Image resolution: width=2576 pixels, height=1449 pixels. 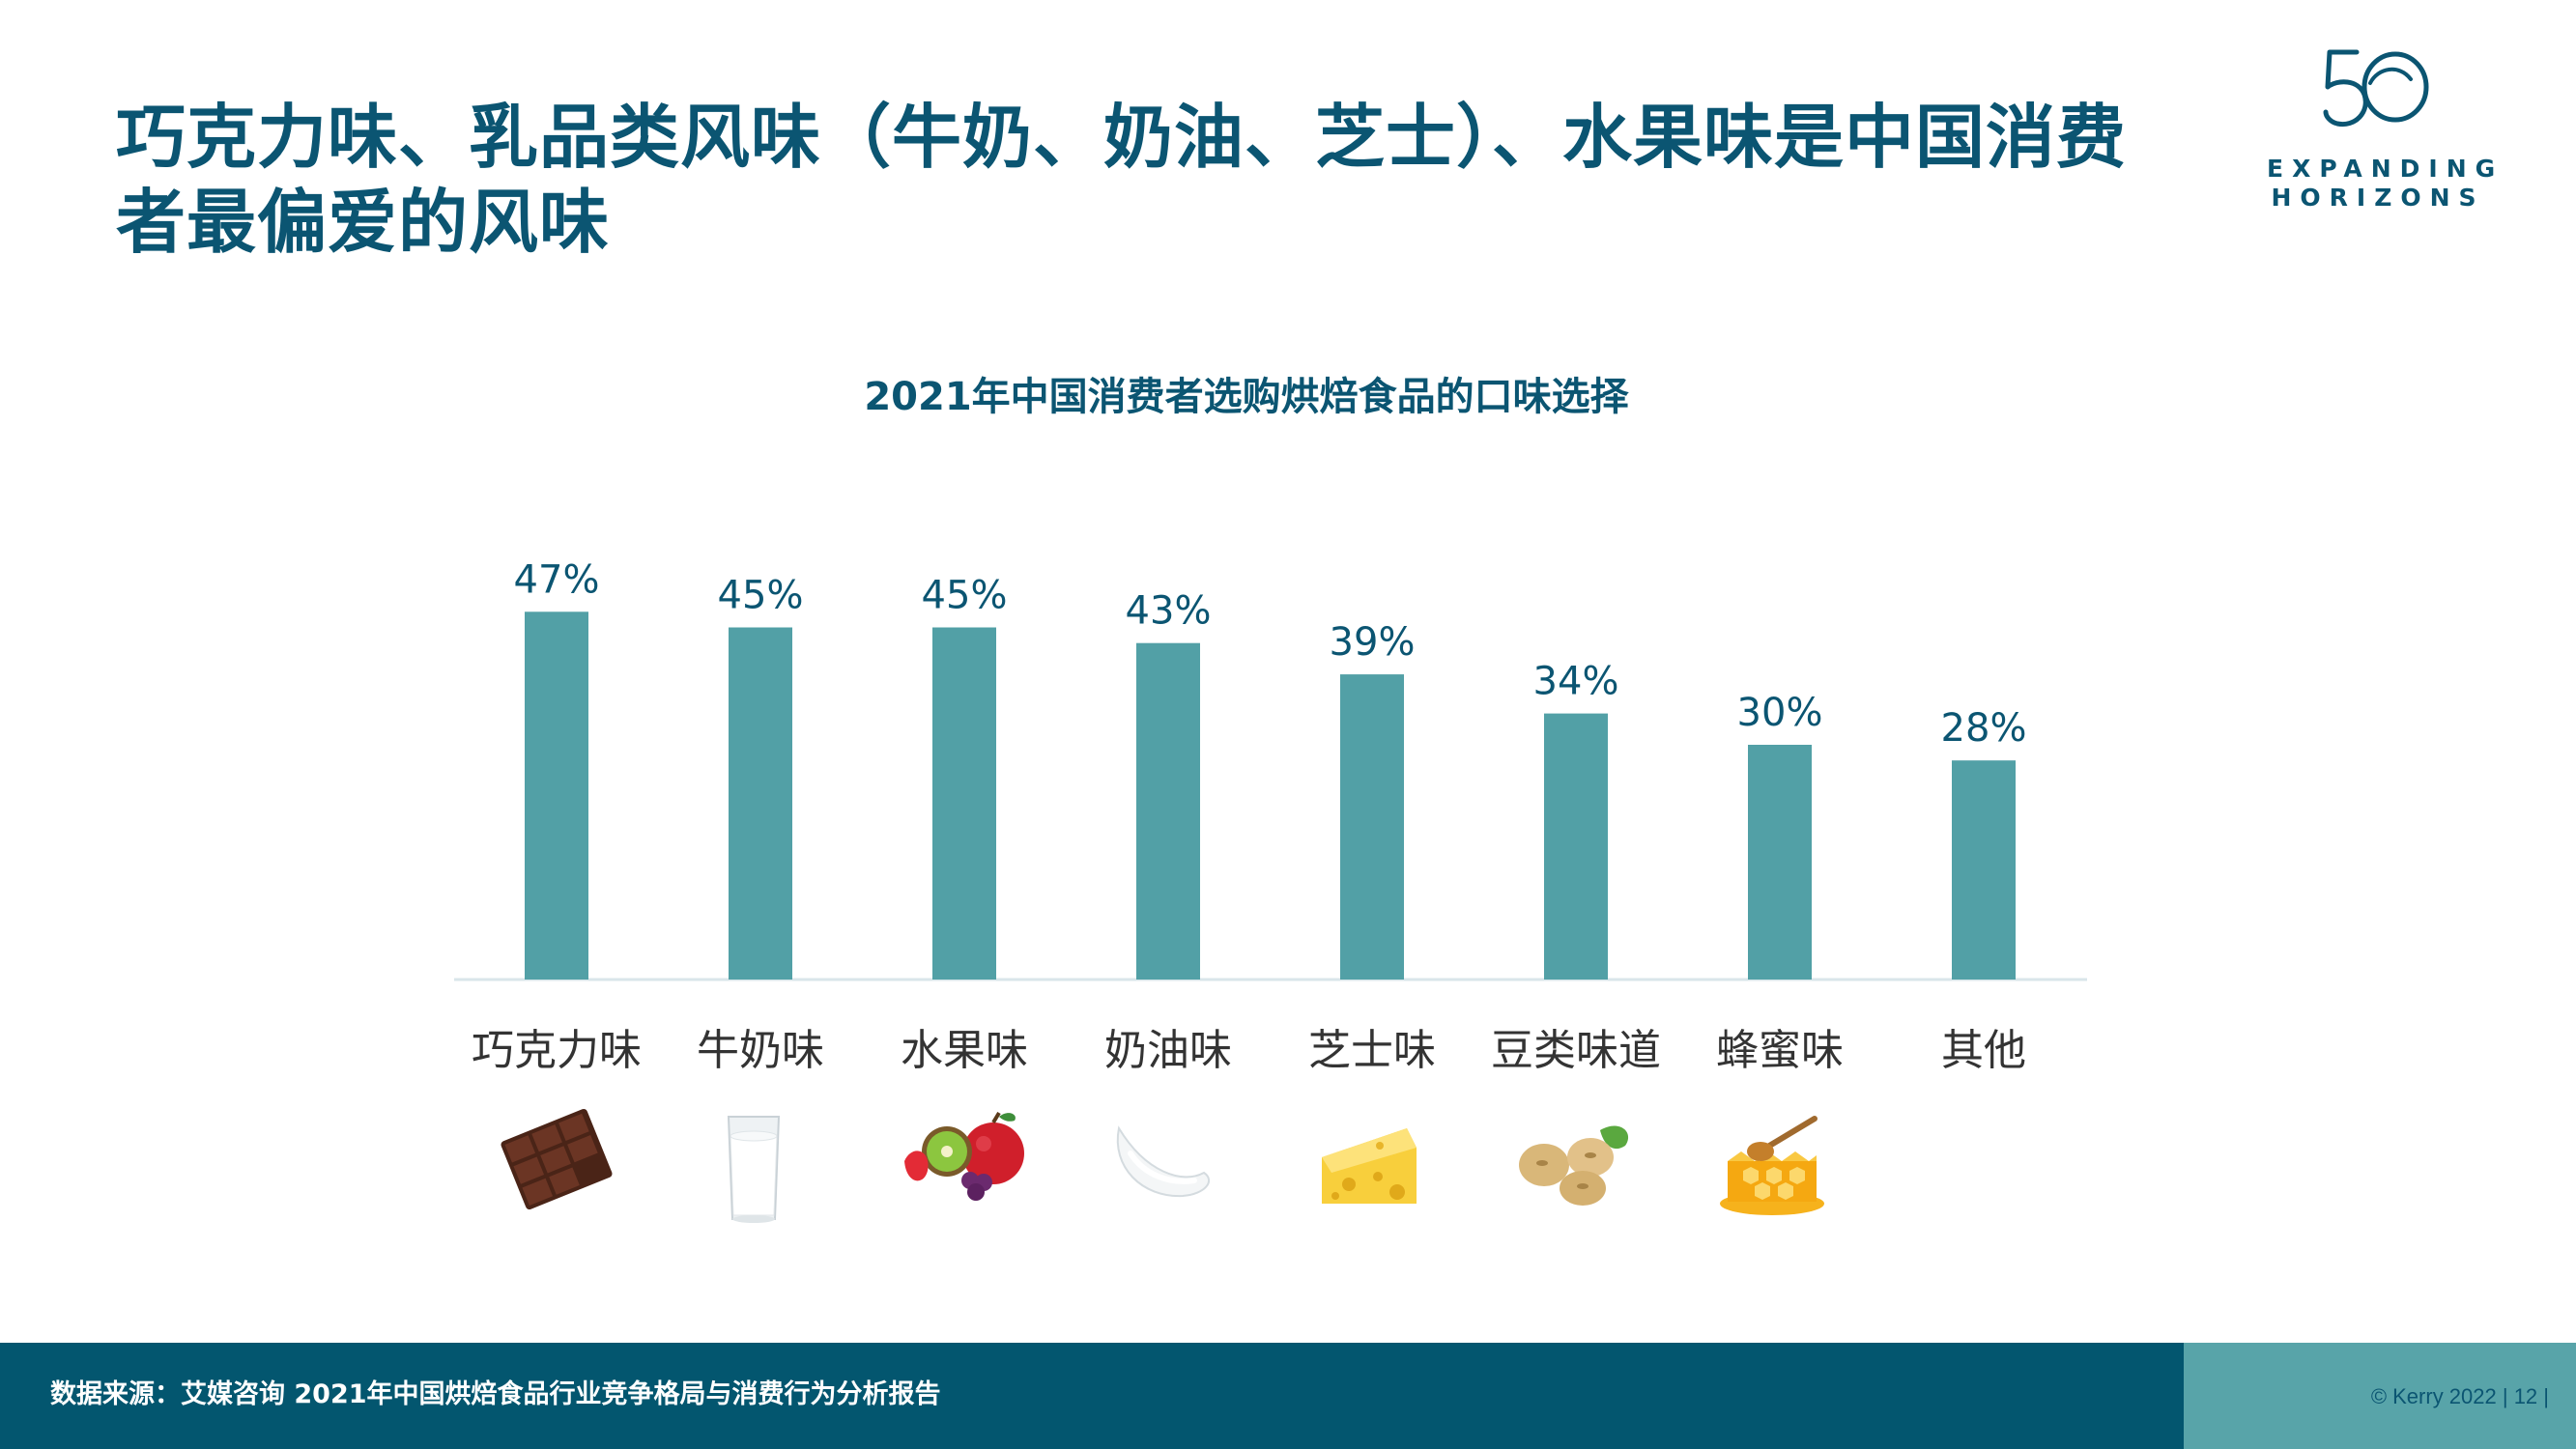 What do you see at coordinates (2378, 198) in the screenshot?
I see `logo-line-2: HORIZONS` at bounding box center [2378, 198].